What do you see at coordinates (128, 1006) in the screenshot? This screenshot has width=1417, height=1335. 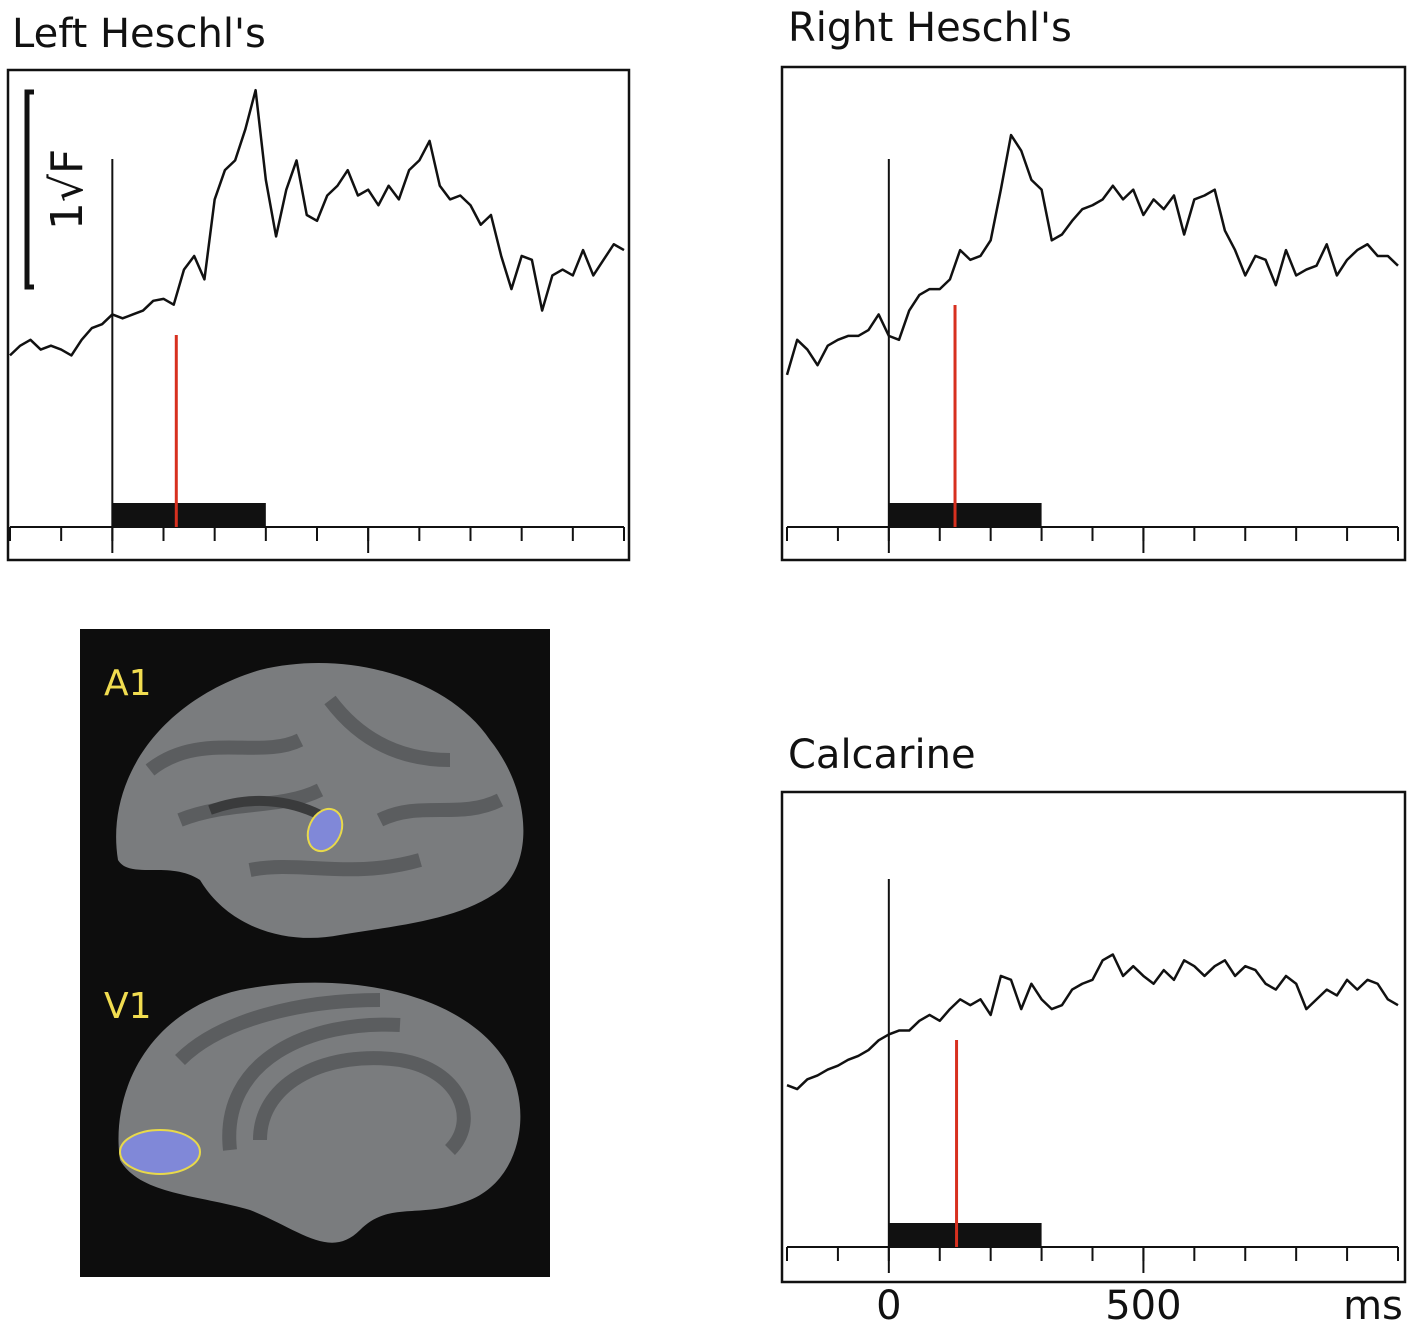 I see `region-label: V1` at bounding box center [128, 1006].